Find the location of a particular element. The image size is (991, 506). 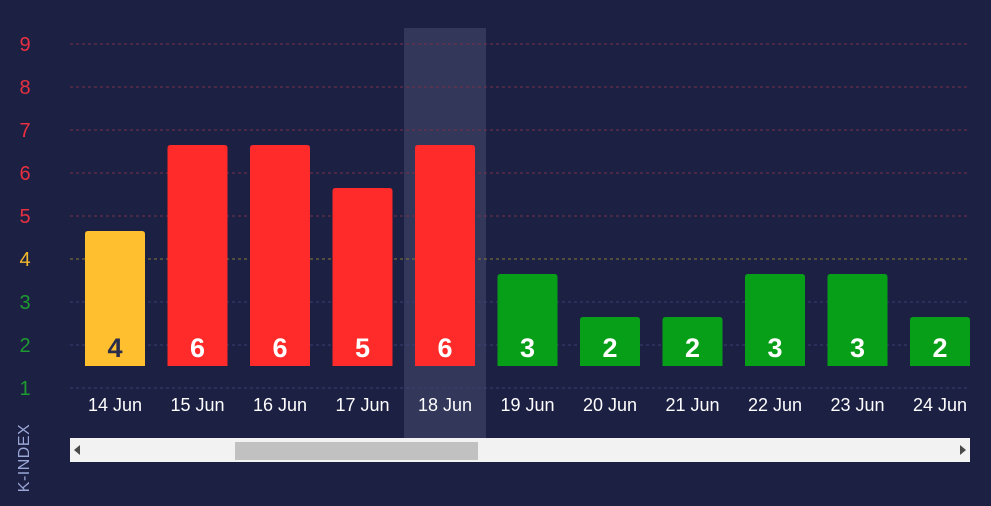

x-tick-label: 23 Jun is located at coordinates (857, 405).